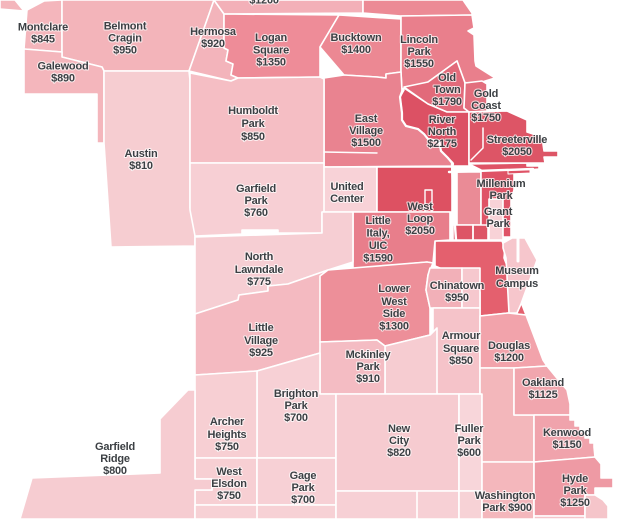  I want to click on svg-text: Gold, so click(486, 94).